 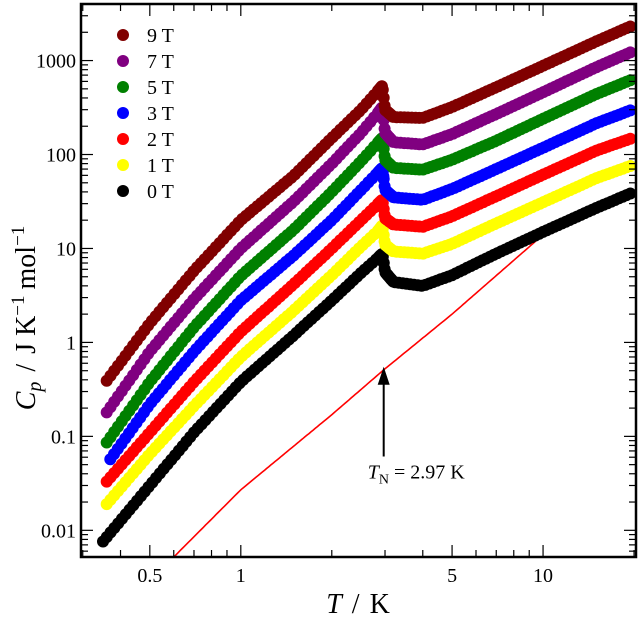 What do you see at coordinates (335, 604) in the screenshot?
I see `x-axis-symbol: T` at bounding box center [335, 604].